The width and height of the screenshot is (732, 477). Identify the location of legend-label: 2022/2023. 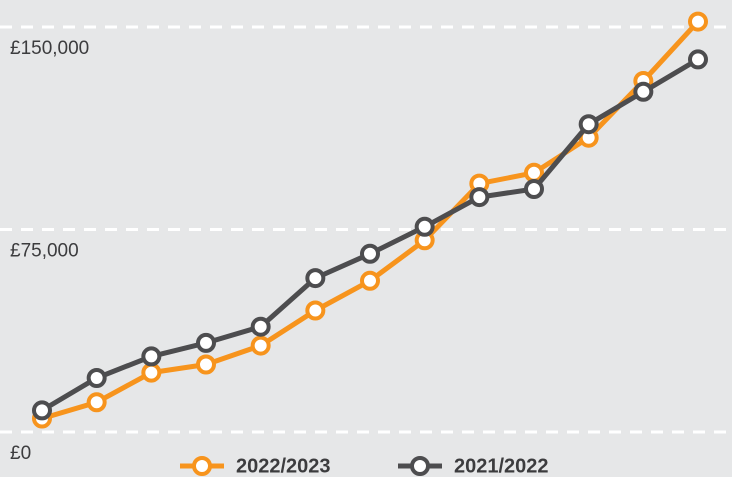
(283, 466).